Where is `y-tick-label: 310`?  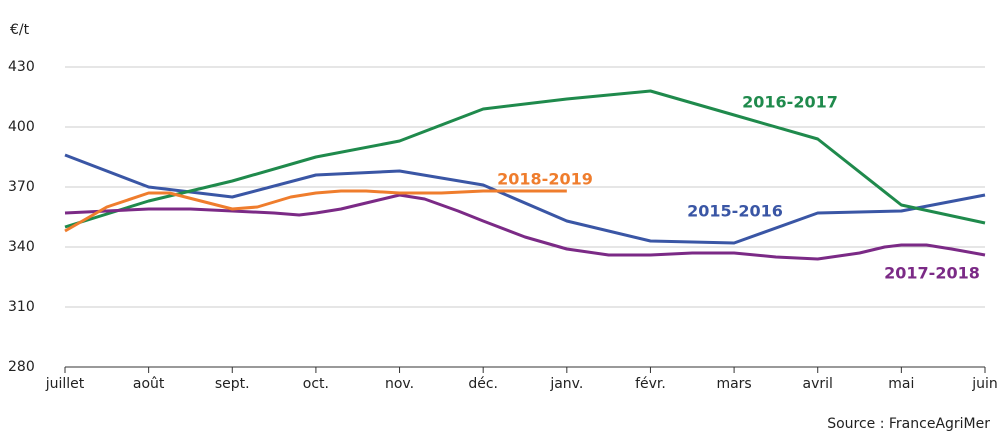
y-tick-label: 310 is located at coordinates (21, 307).